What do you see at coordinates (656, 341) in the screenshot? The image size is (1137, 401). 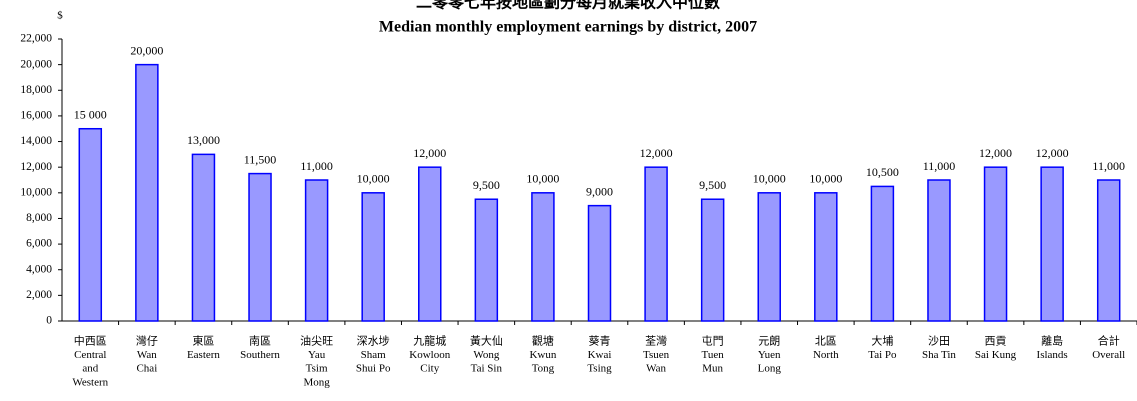 I see `x-tick-label: 荃灣` at bounding box center [656, 341].